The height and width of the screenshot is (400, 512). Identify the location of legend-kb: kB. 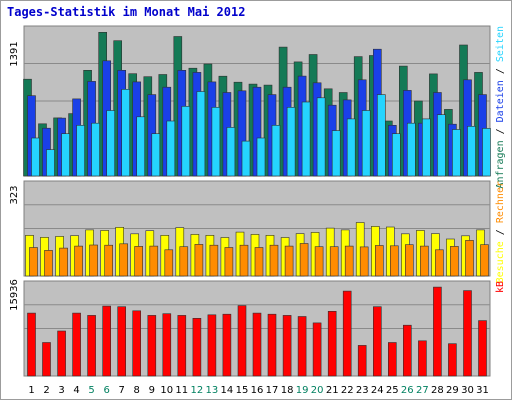
(500, 287).